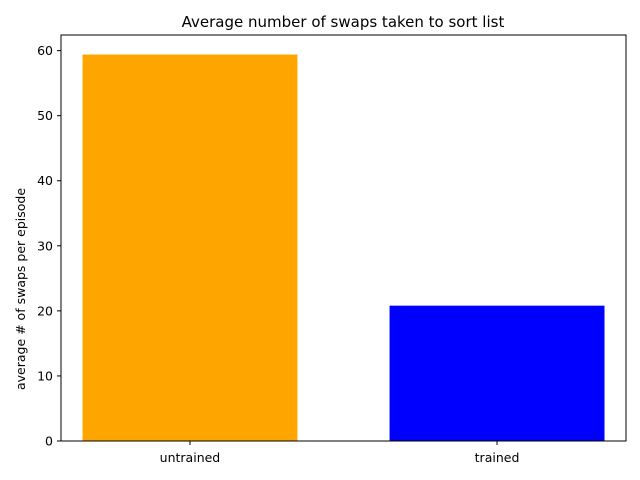  I want to click on y-axis: 0 10 20 30 40 50 60, so click(49, 246).